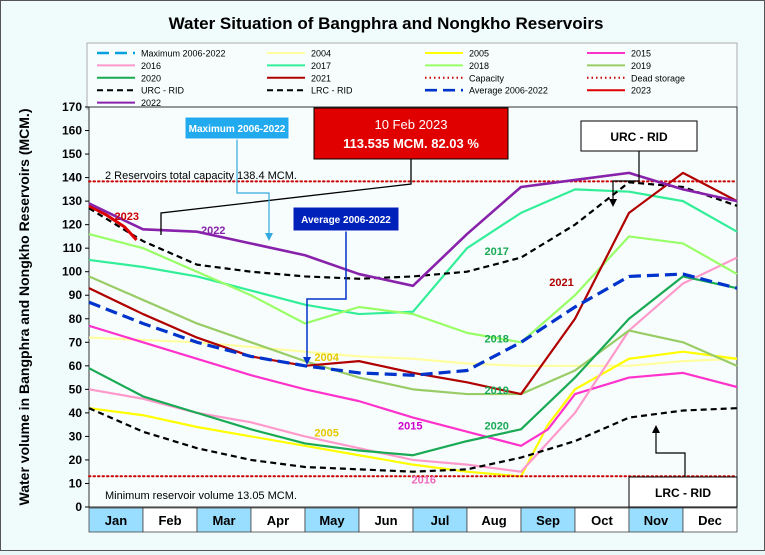 This screenshot has height=555, width=765. I want to click on x-tick-label-may: May, so click(332, 520).